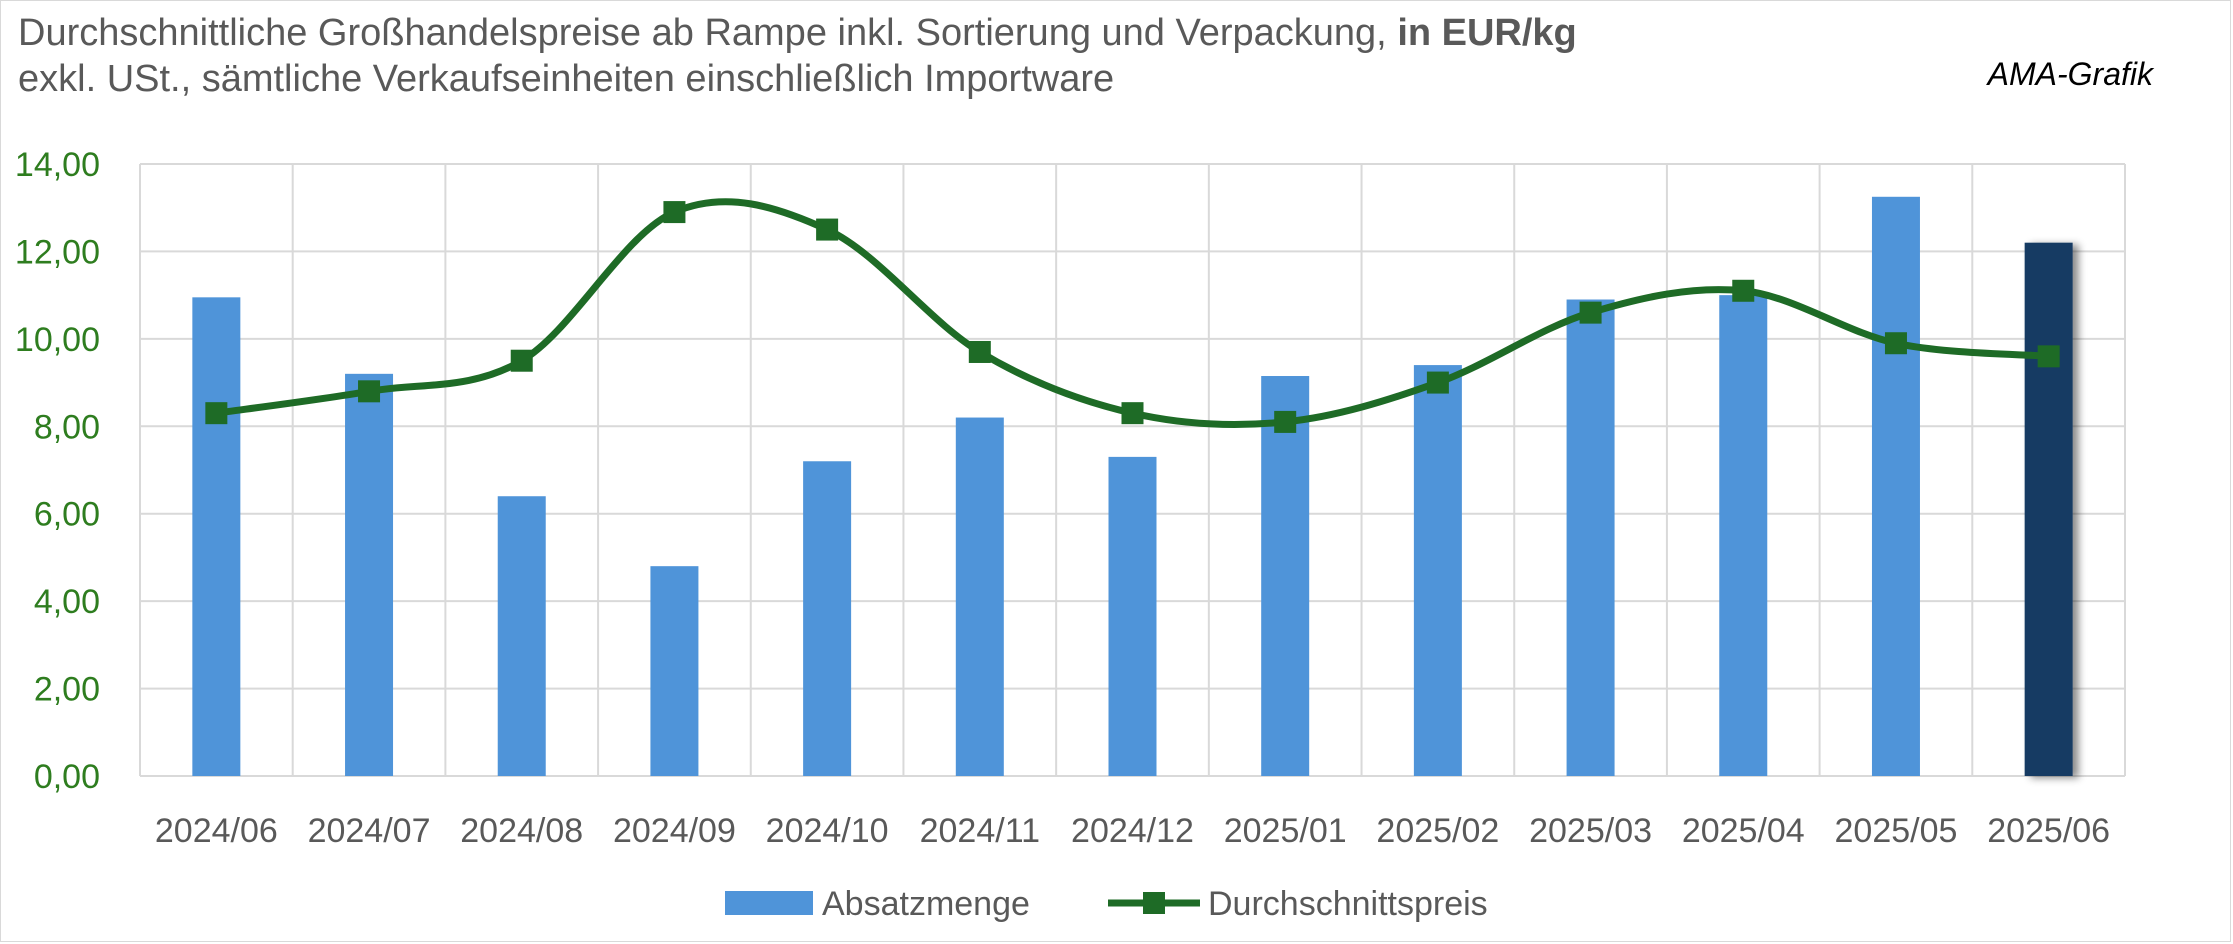  I want to click on x-tick-label: 2025/02, so click(1437, 831).